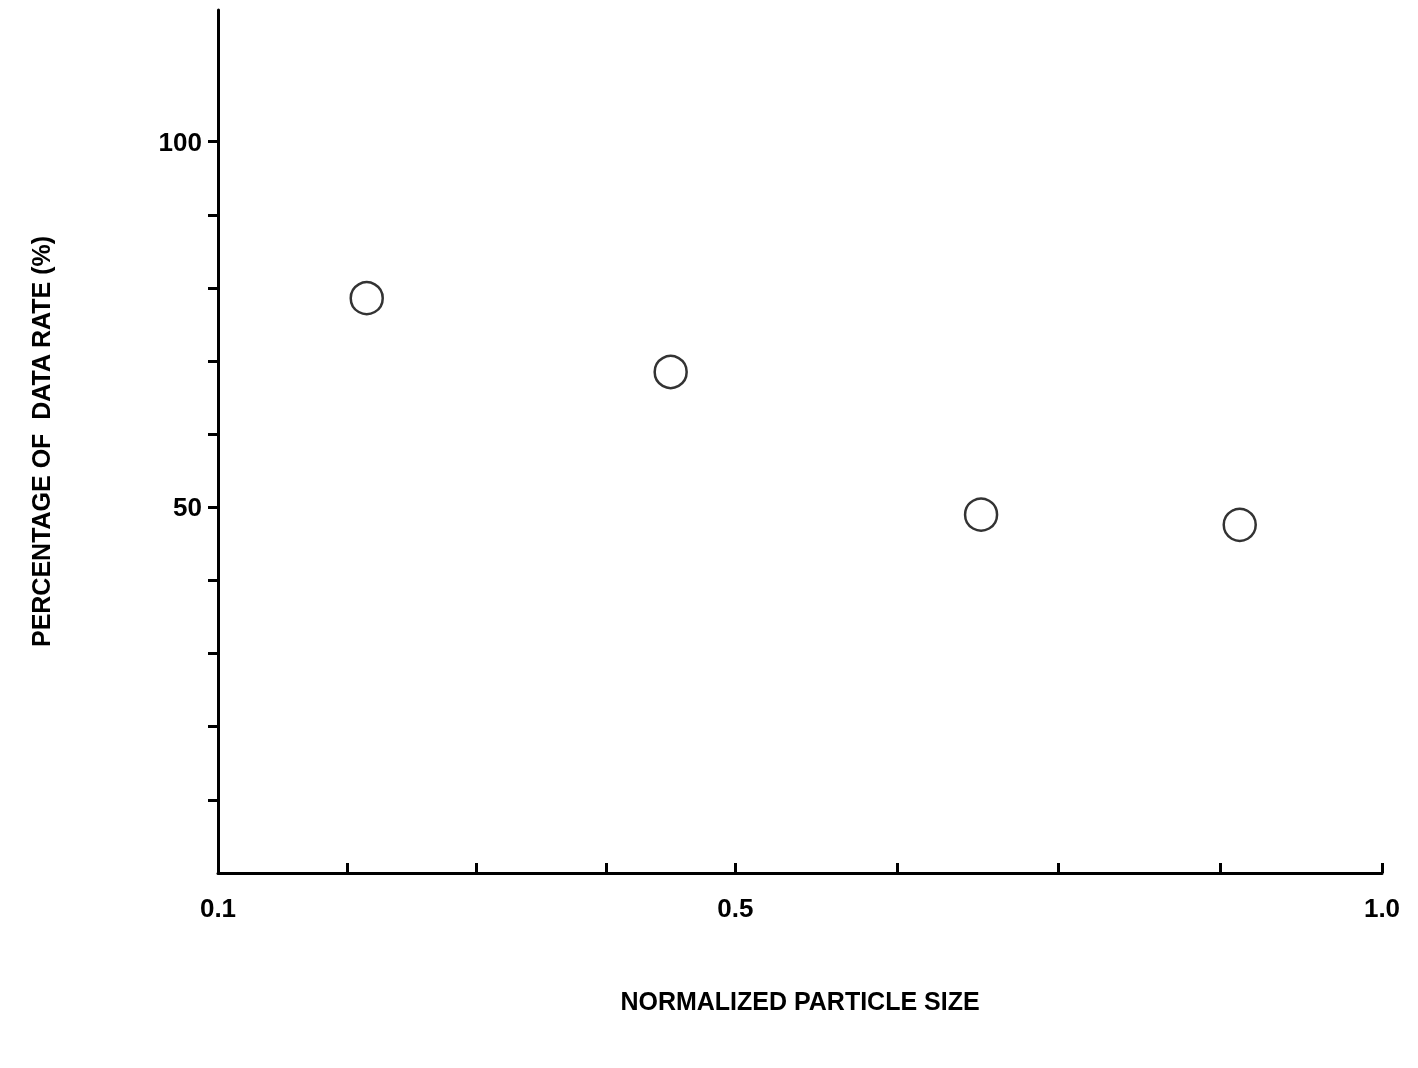 The width and height of the screenshot is (1418, 1068). What do you see at coordinates (40, 441) in the screenshot?
I see `y-axis-title: PERCENTAGE OF DATA RATE (%)` at bounding box center [40, 441].